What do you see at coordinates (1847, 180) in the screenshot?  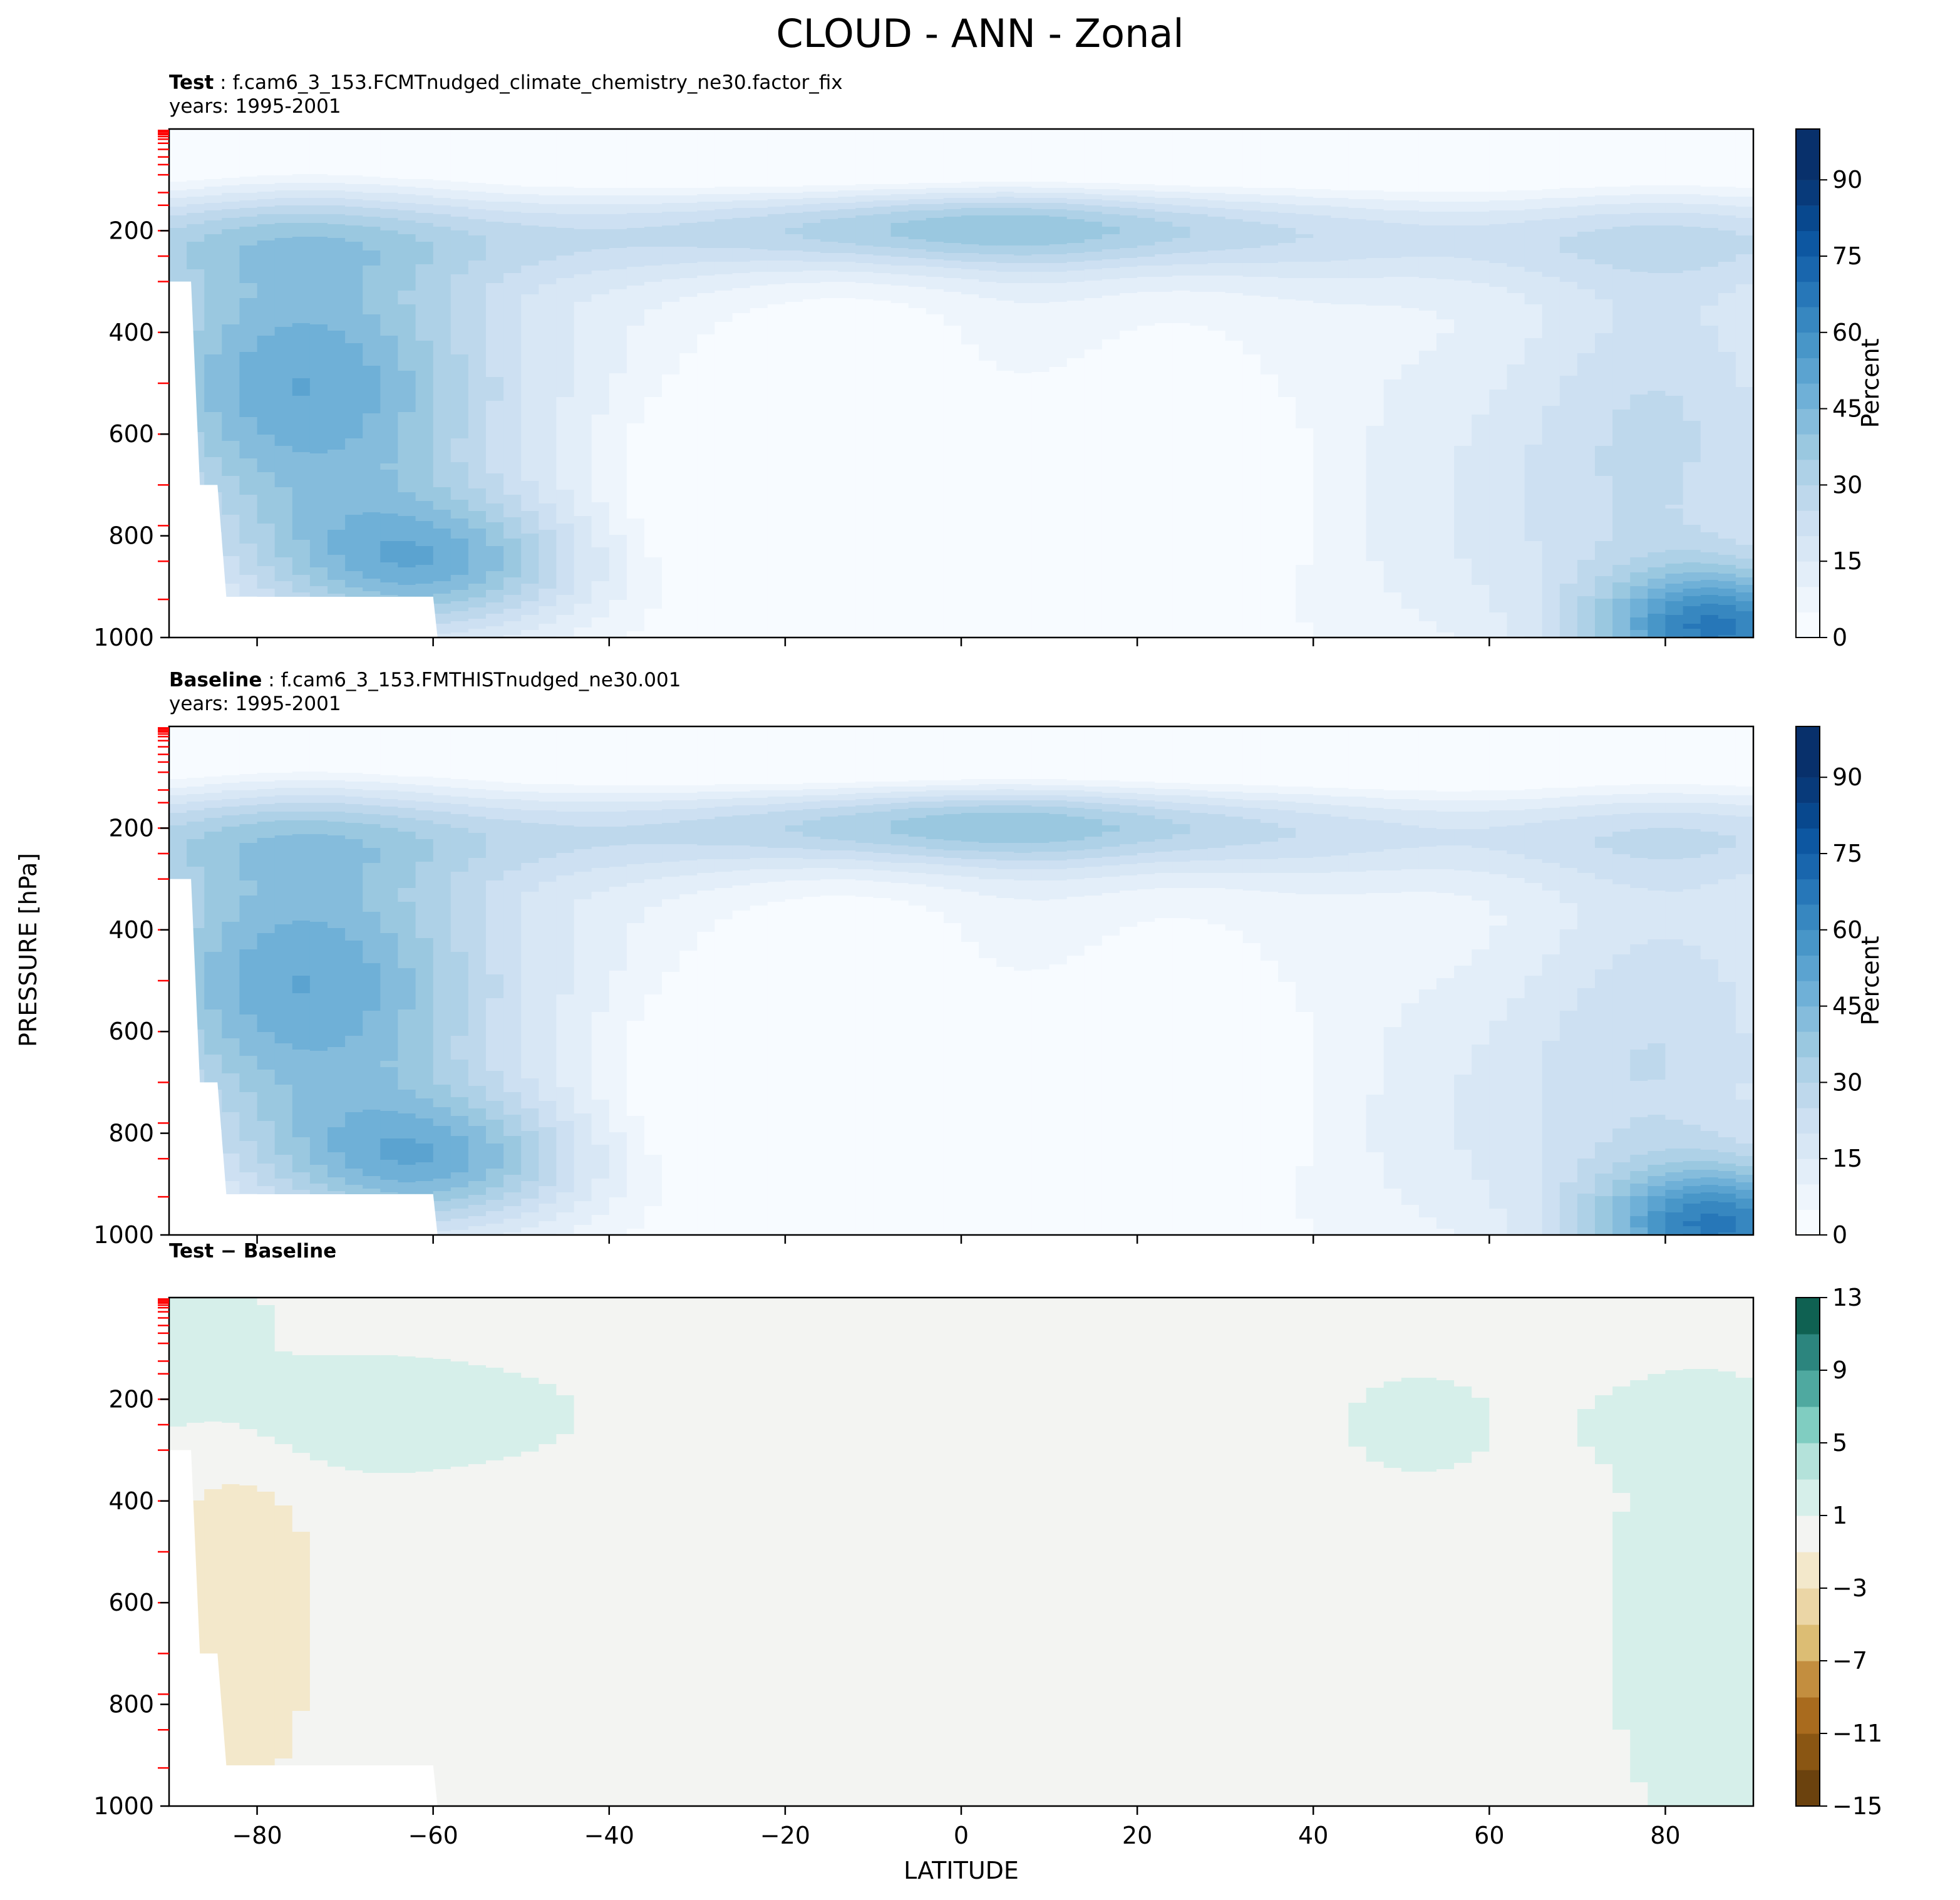 I see `test-colorbar-tick-label: 90` at bounding box center [1847, 180].